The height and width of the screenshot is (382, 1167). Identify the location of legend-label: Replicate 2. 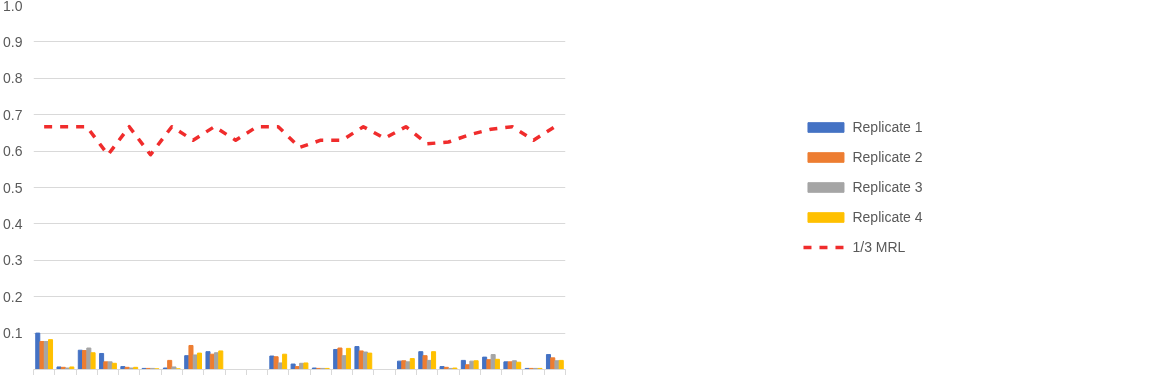
(887, 157).